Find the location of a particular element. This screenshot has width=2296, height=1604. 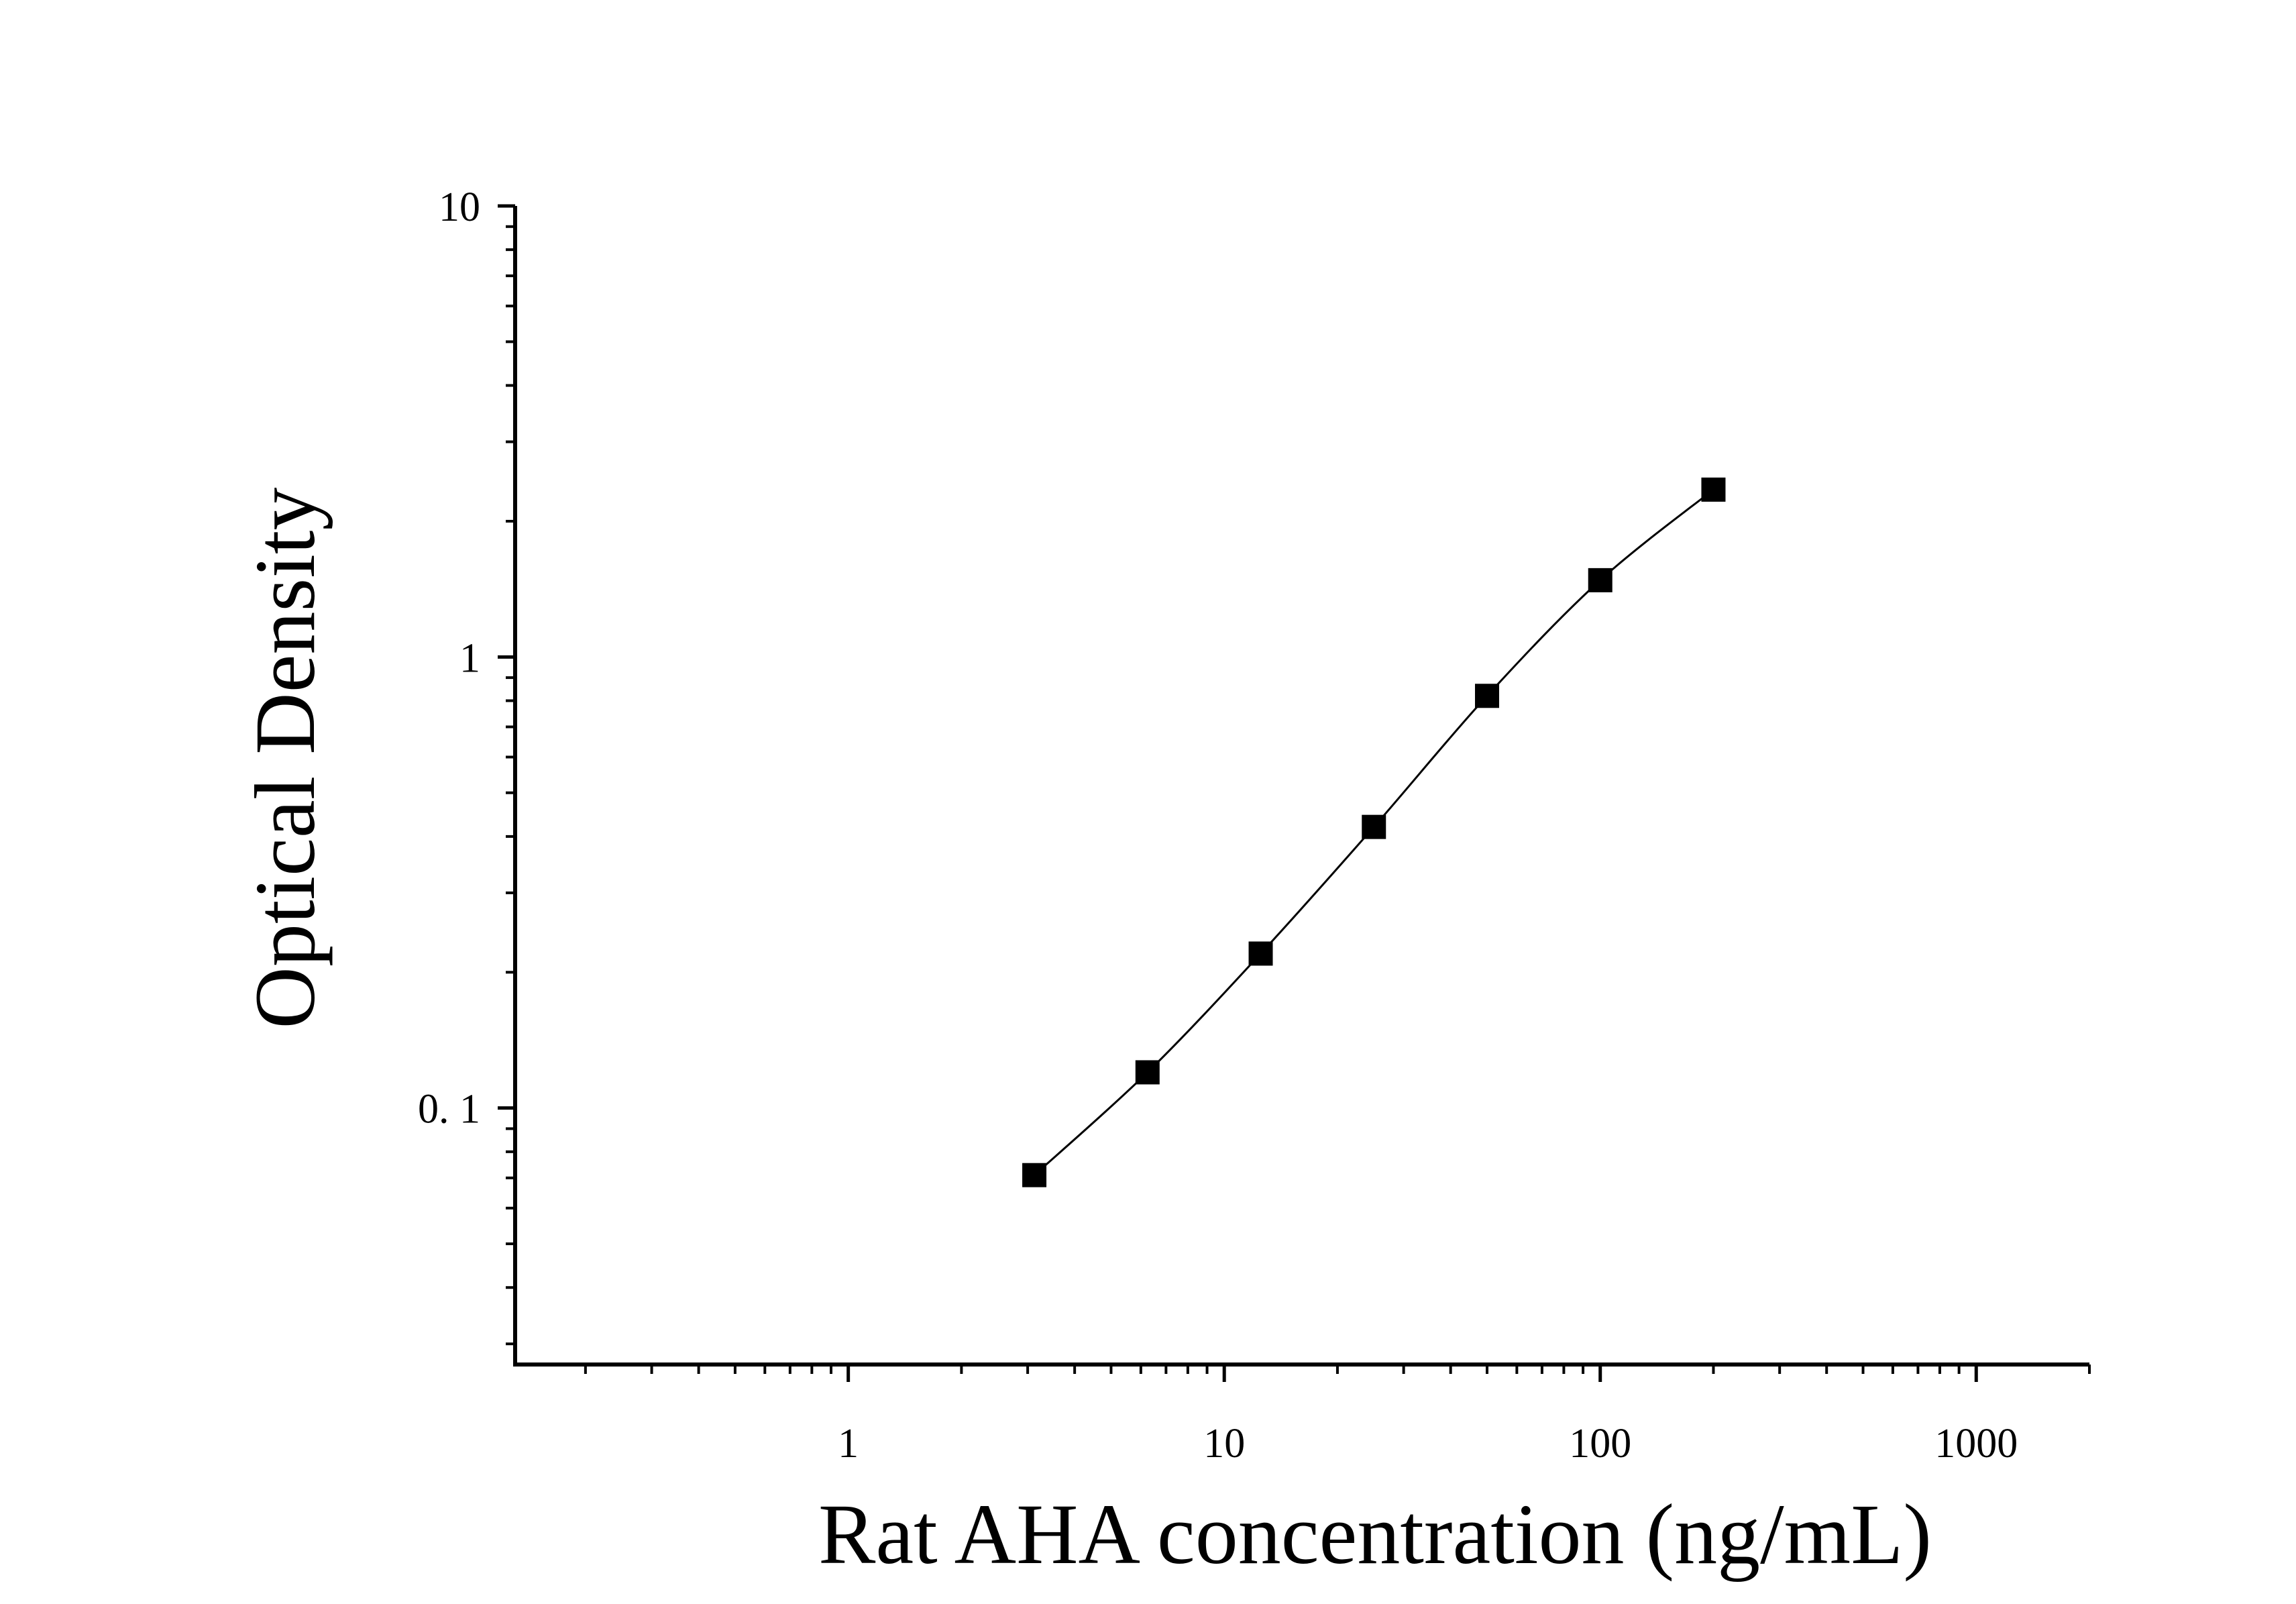

x-axis-major-ticks is located at coordinates (1412, 1373).